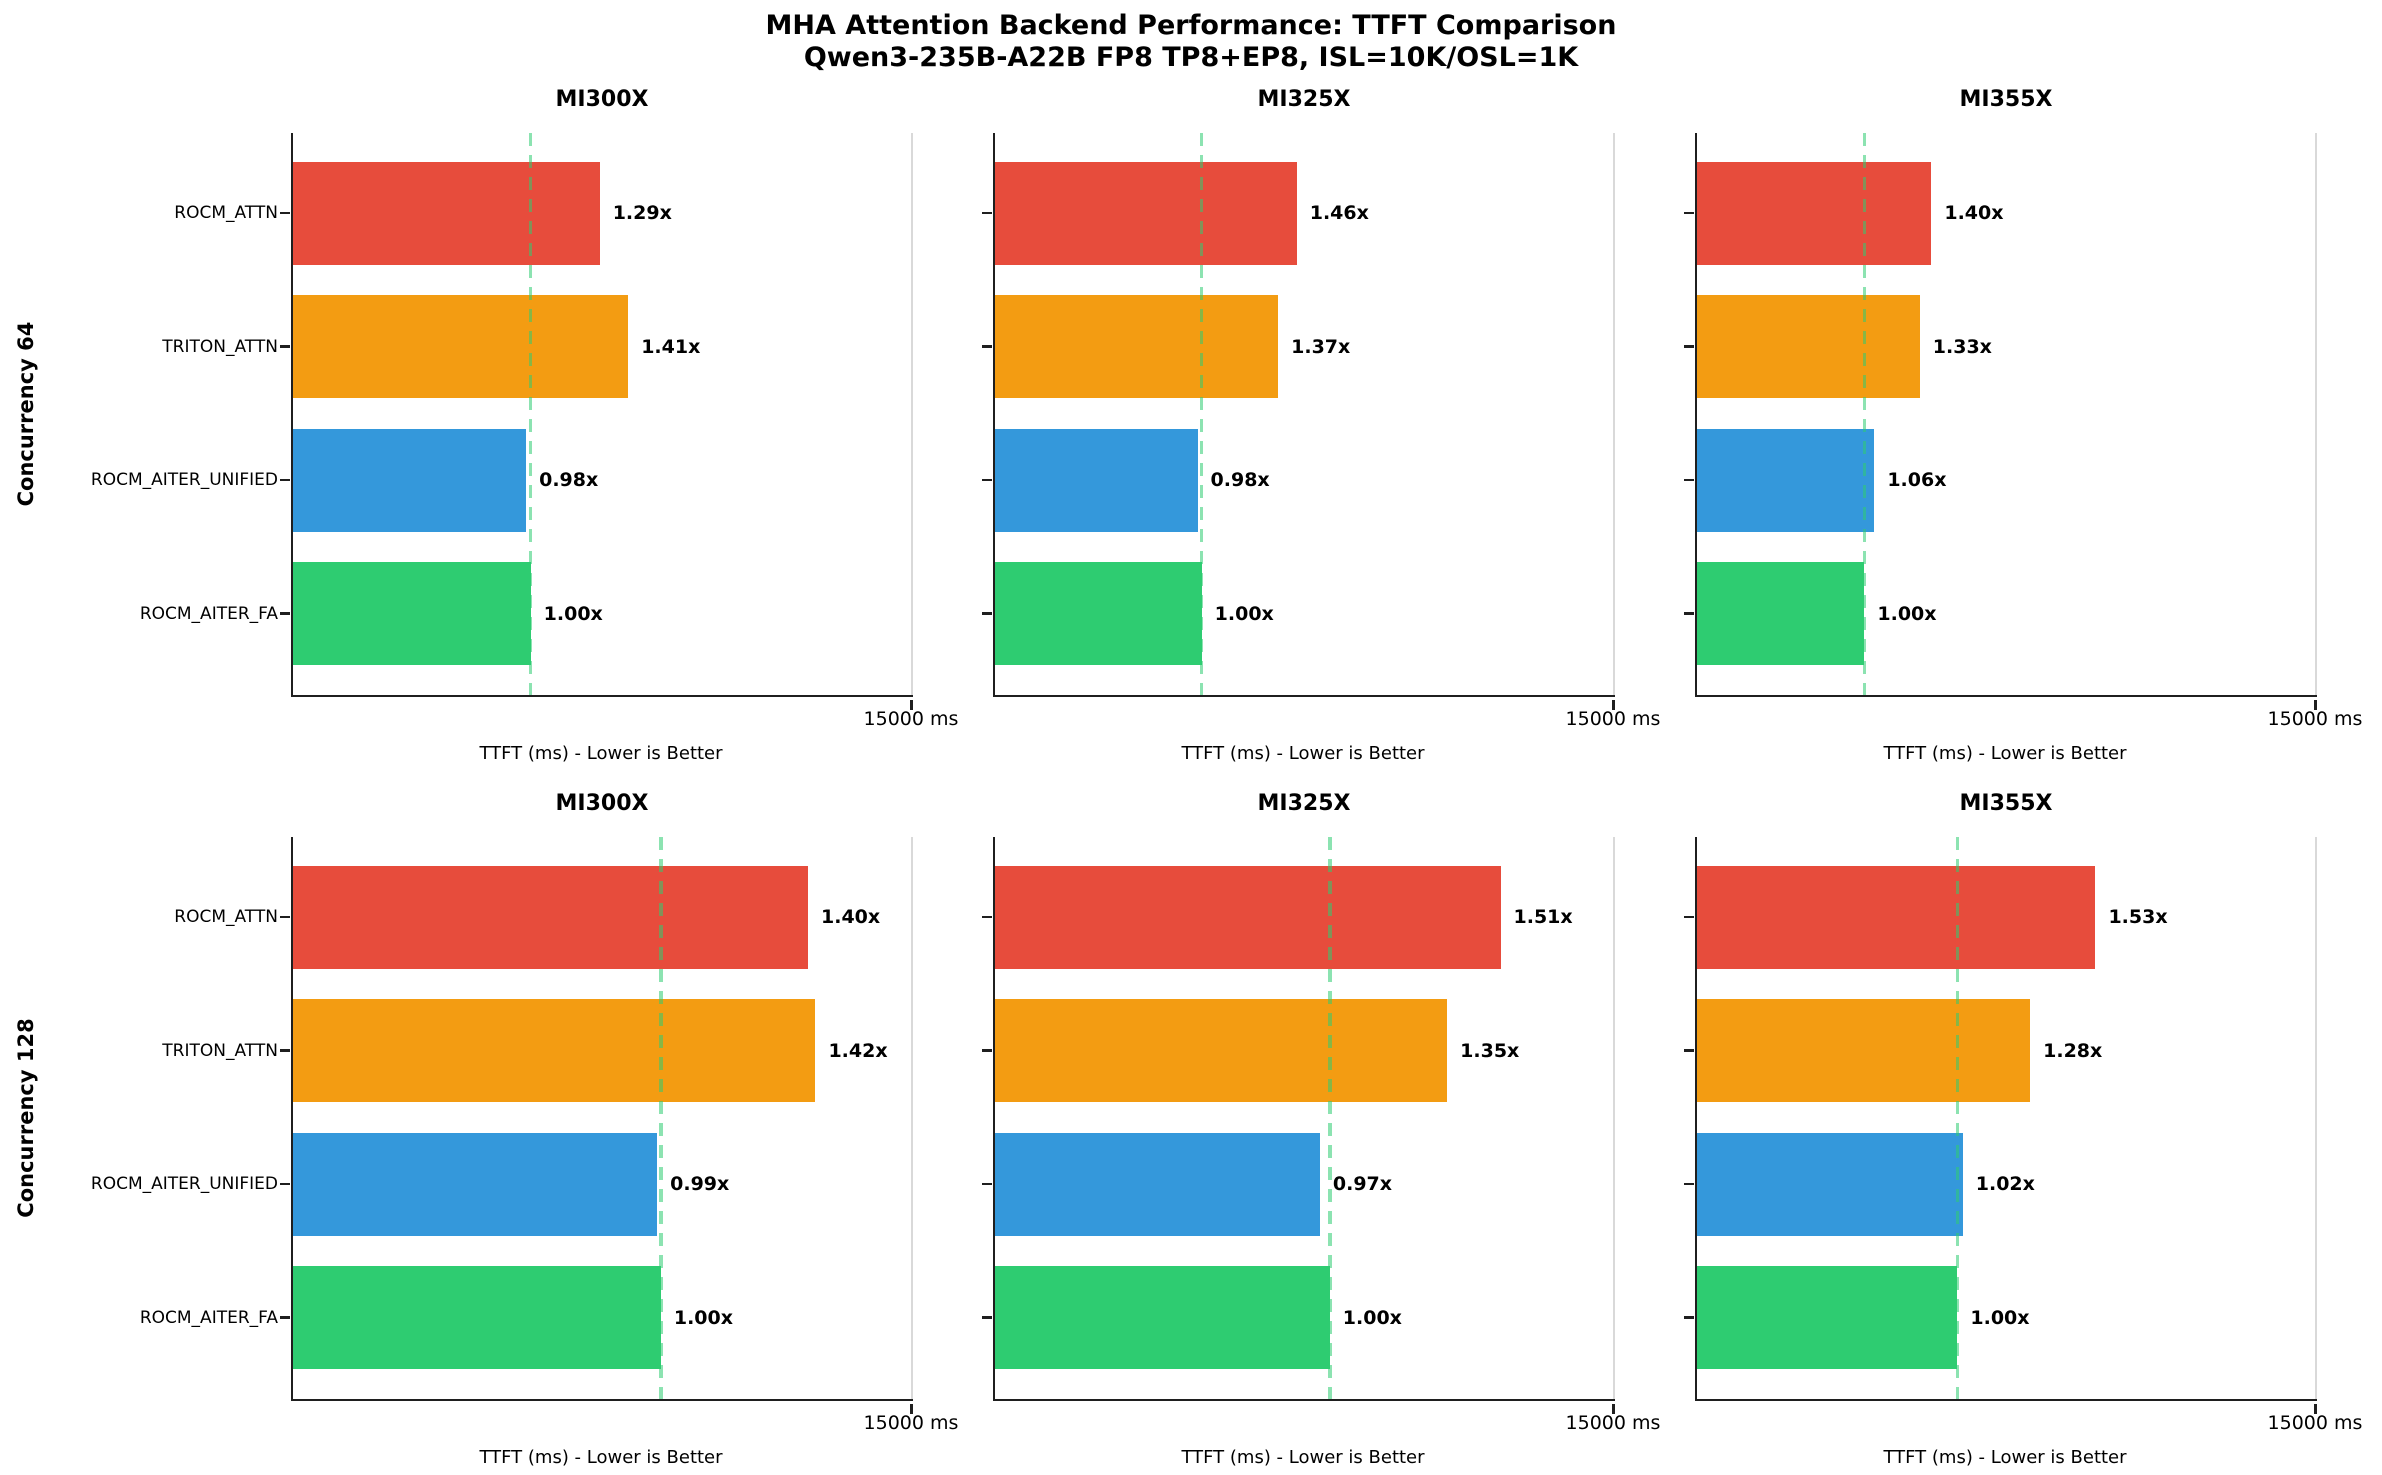 This screenshot has height=1475, width=2382. I want to click on value-label: 1.53x, so click(2138, 917).